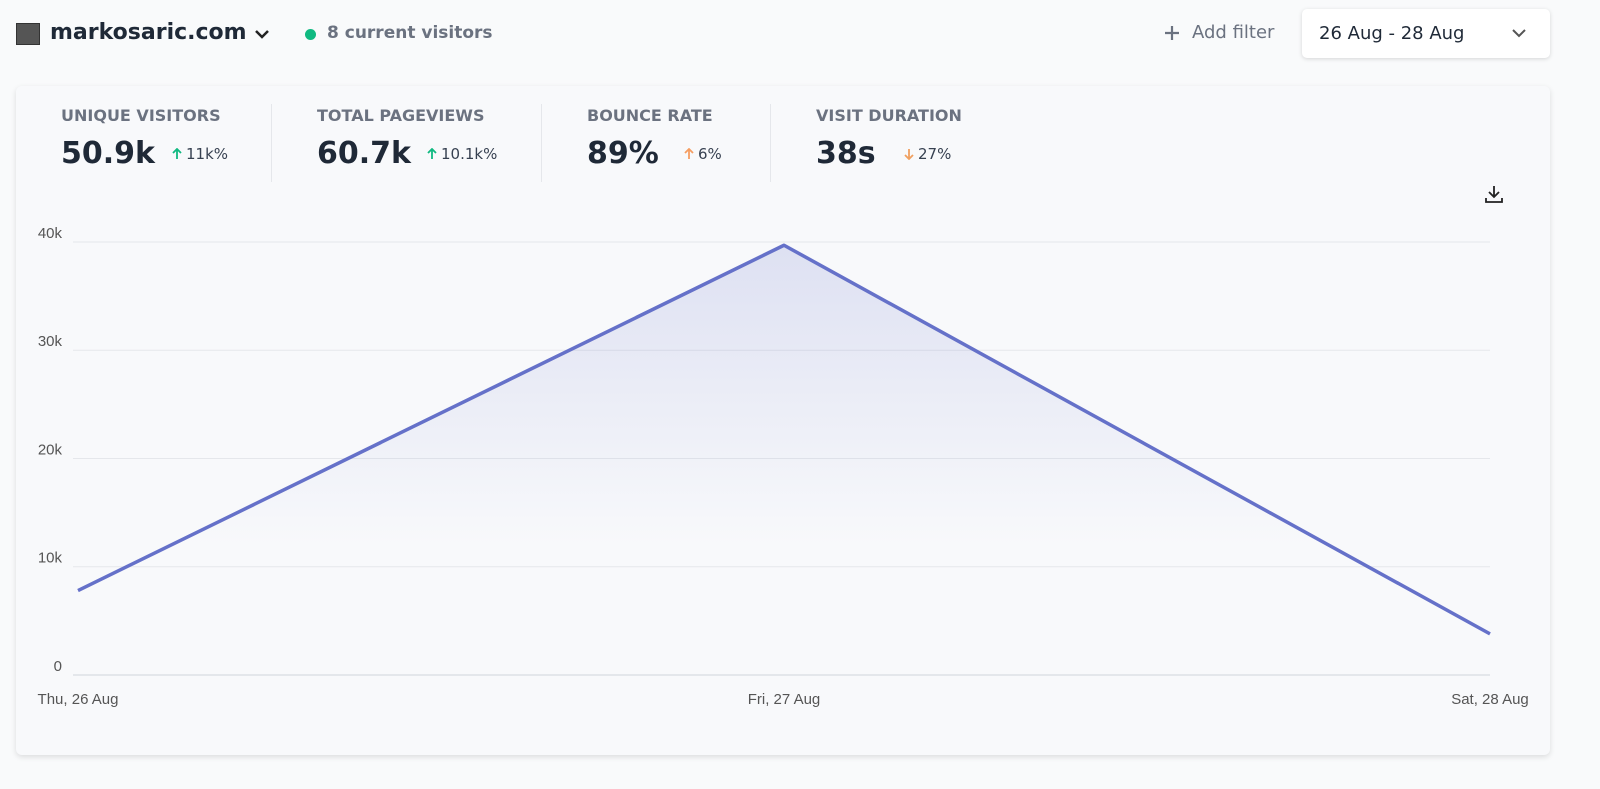 The image size is (1600, 789). Describe the element at coordinates (50, 233) in the screenshot. I see `y-tick-label: 40k` at that location.